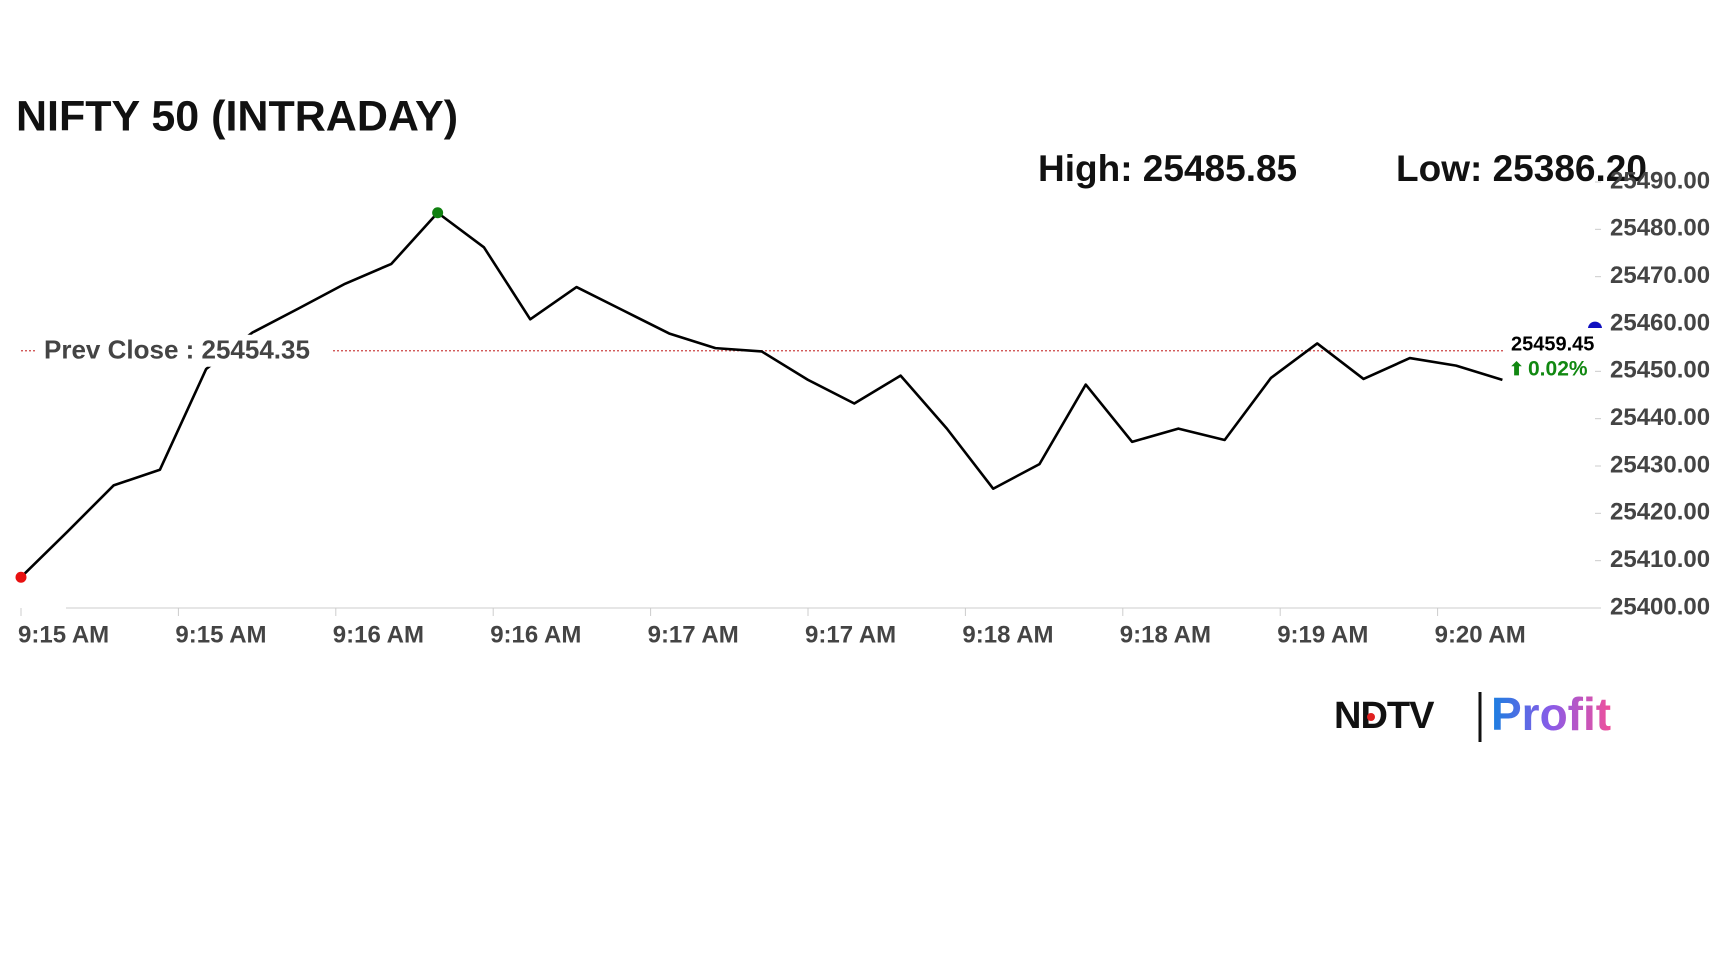  What do you see at coordinates (1595, 324) in the screenshot?
I see `last-marker` at bounding box center [1595, 324].